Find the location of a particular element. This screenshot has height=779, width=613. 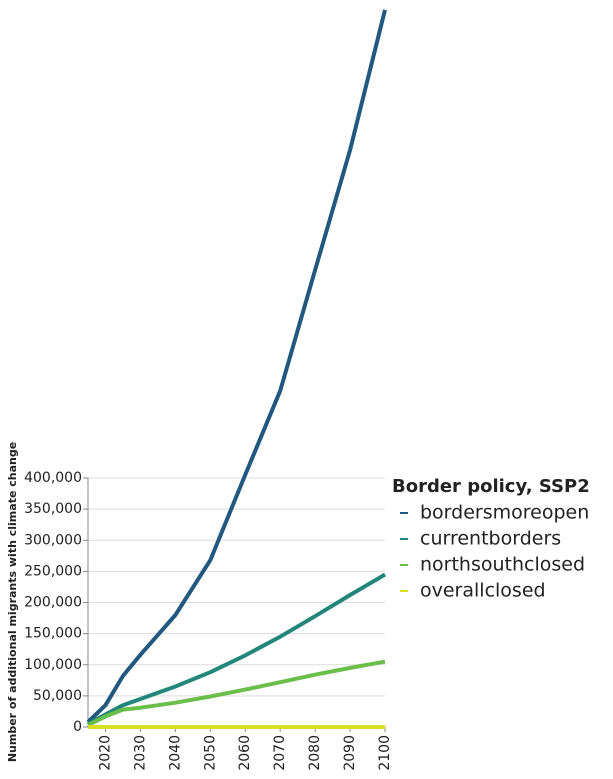

y-tick-label: 350,000 is located at coordinates (53, 509).